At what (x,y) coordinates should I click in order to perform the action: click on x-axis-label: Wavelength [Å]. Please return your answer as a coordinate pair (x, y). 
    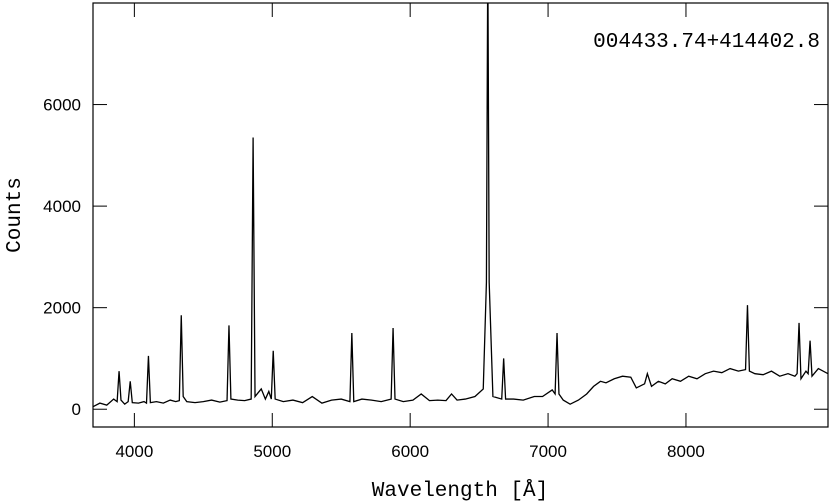
    Looking at the image, I should click on (460, 491).